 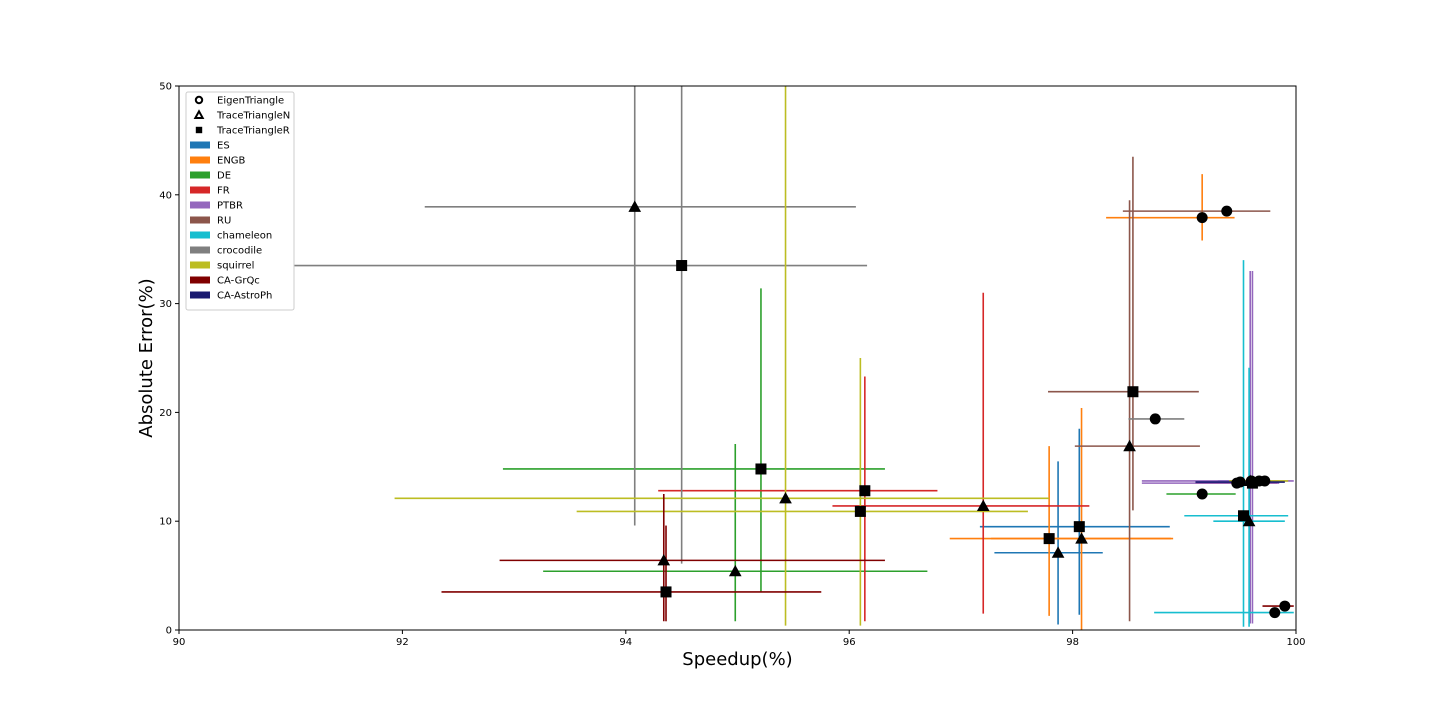 What do you see at coordinates (199, 100) in the screenshot?
I see `legend-marker-eigentriangle` at bounding box center [199, 100].